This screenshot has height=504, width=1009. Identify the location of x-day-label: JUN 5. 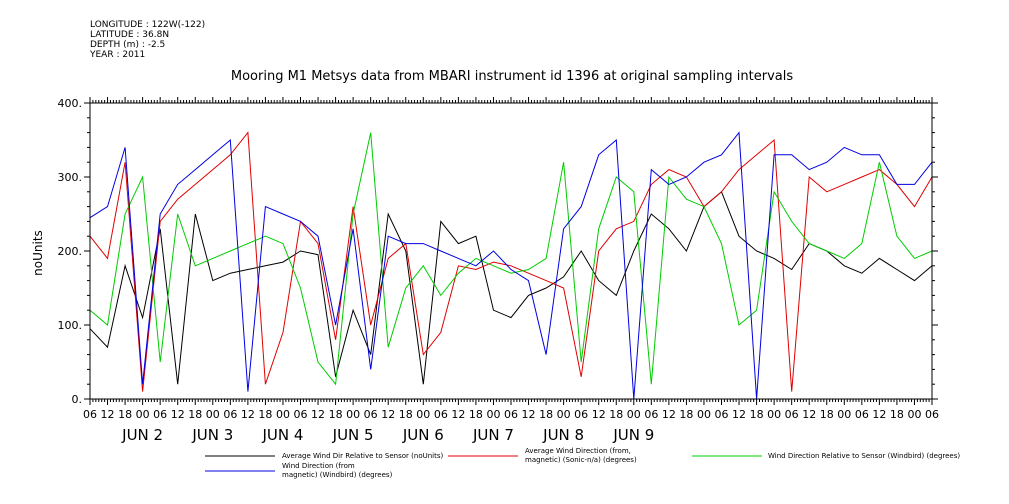
(353, 435).